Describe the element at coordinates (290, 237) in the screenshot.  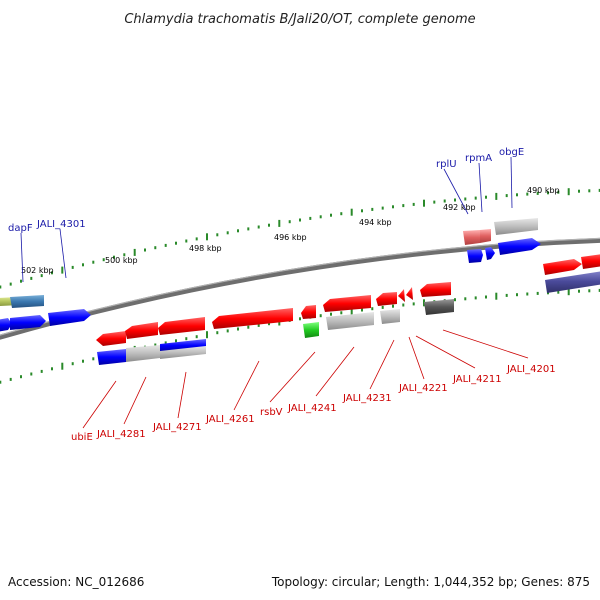
I see `scale-label-496: 496 kbp` at that location.